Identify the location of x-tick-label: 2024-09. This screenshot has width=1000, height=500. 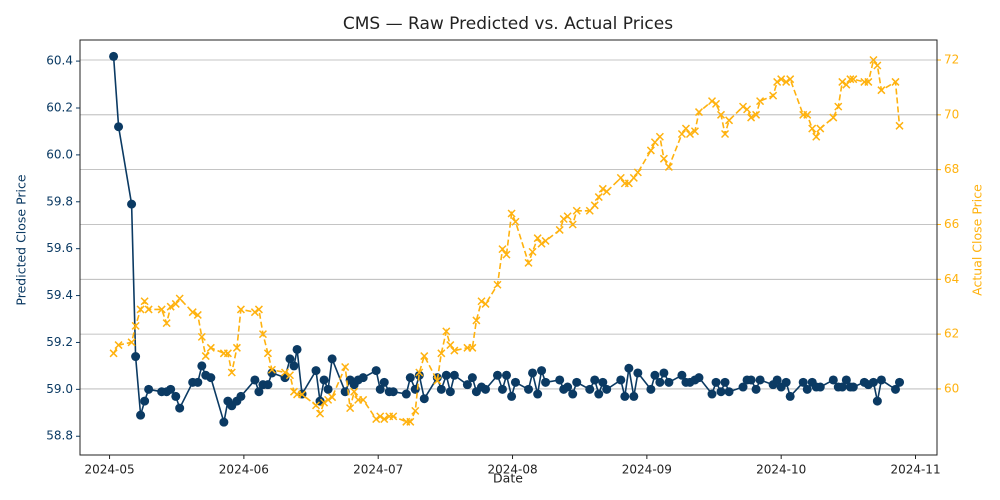
(647, 470).